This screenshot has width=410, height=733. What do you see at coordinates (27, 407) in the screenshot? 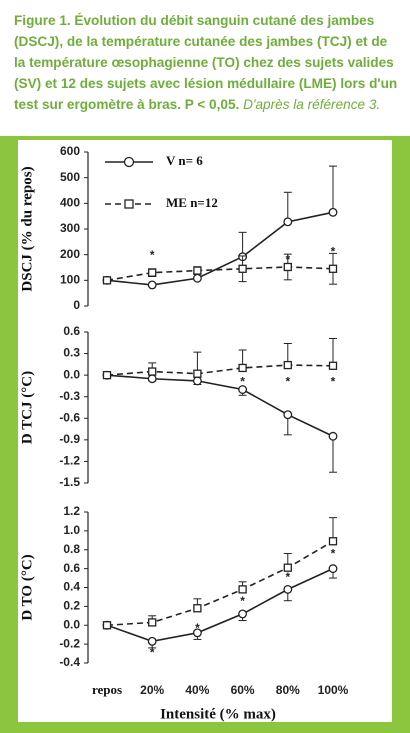
I see `y-axis-title: D TCJ (°C)` at bounding box center [27, 407].